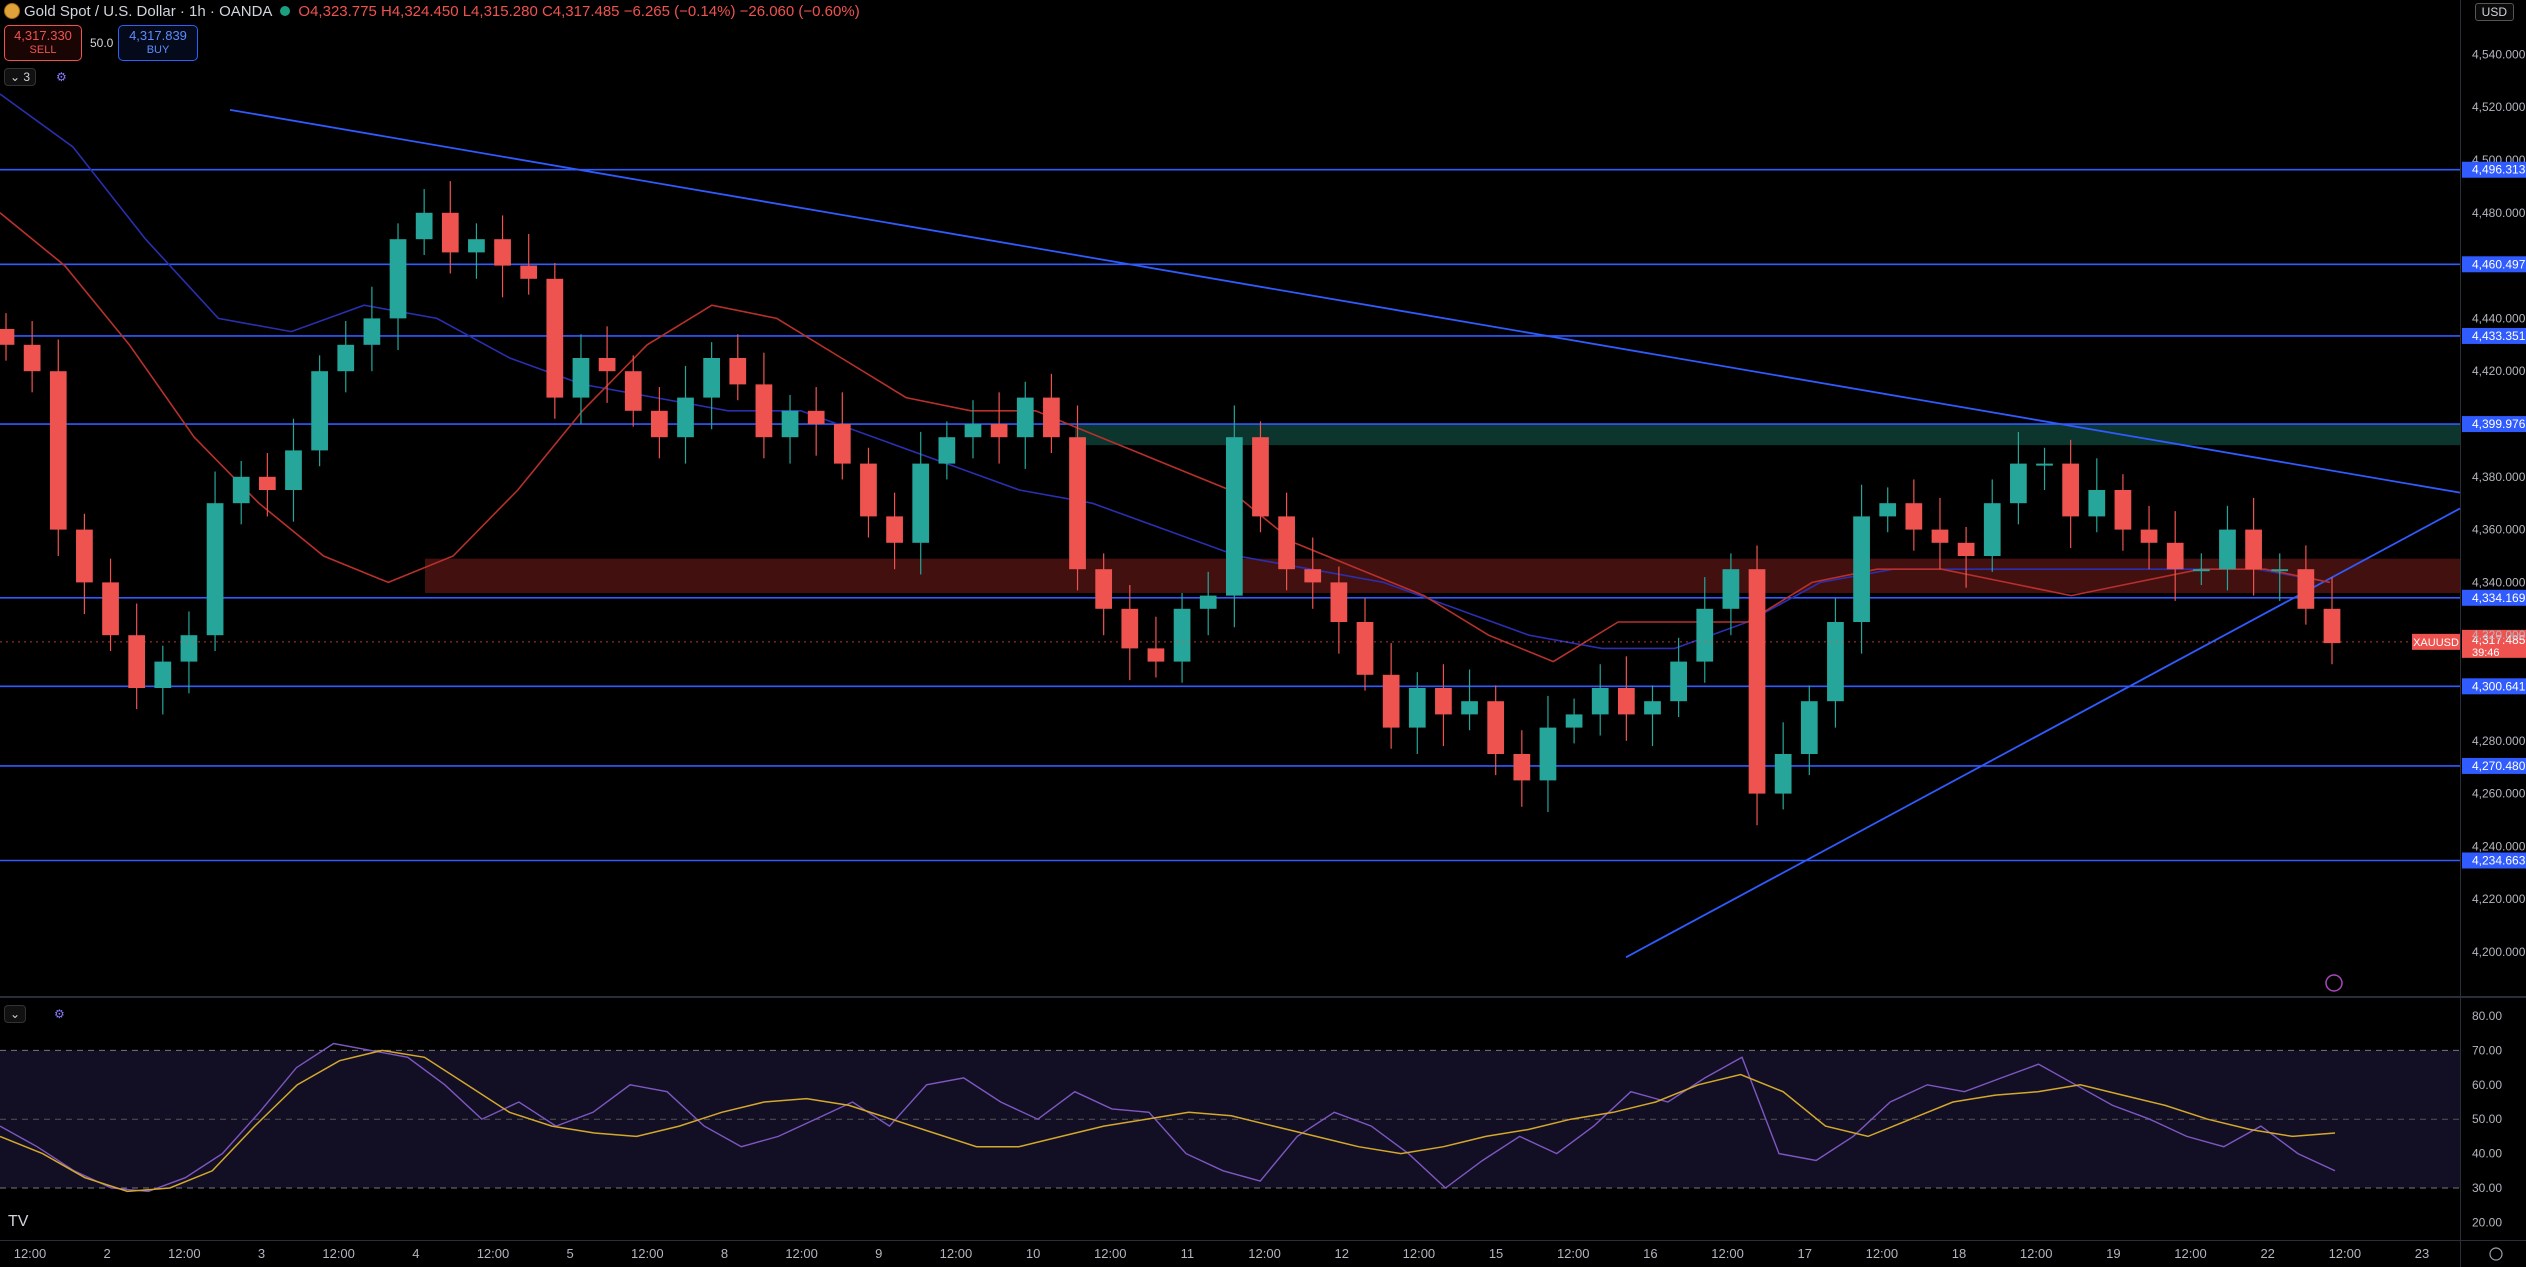 The image size is (2526, 1267). Describe the element at coordinates (107, 1253) in the screenshot. I see `time-tick-label: 2` at that location.